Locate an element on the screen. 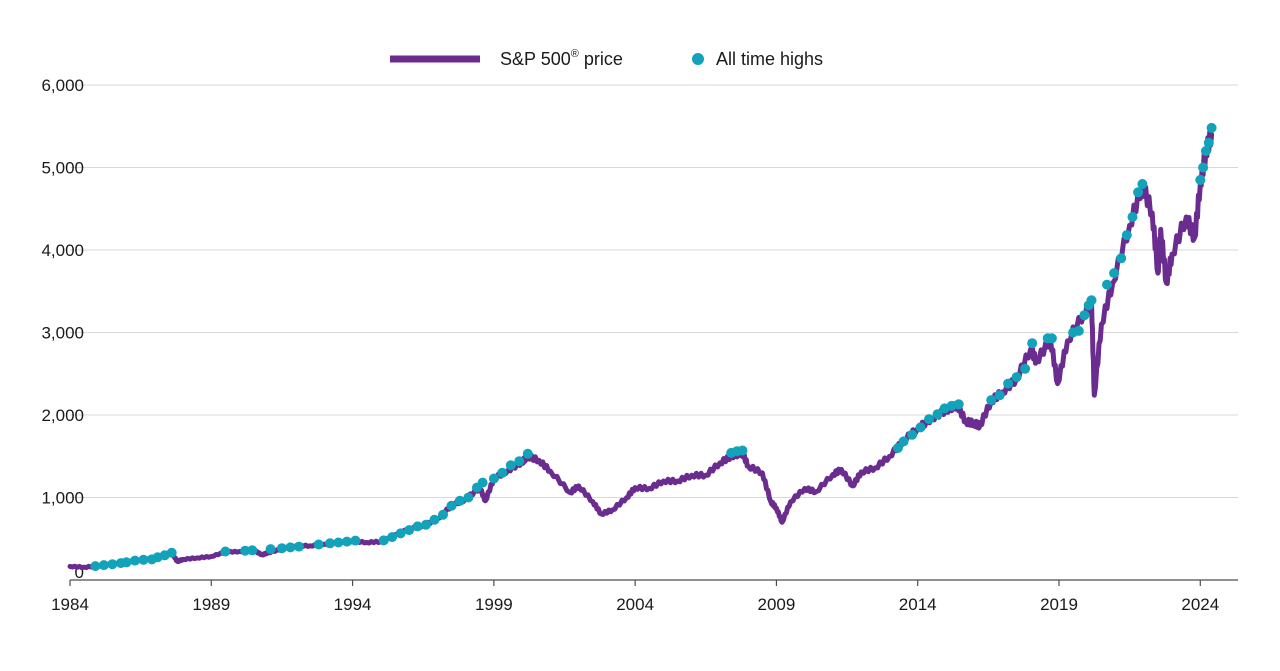  y-tick-label: 5,000 is located at coordinates (62, 168).